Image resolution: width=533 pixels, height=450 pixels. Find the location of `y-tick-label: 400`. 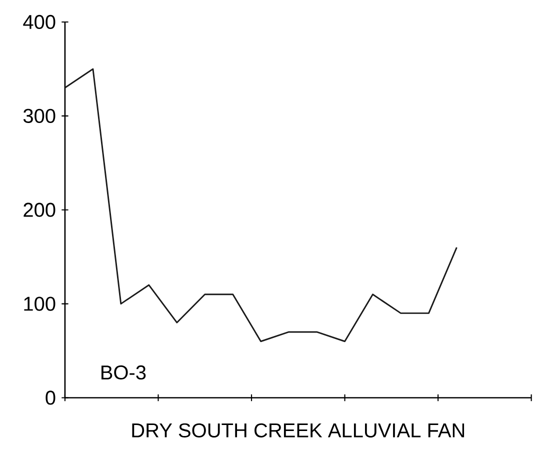

y-tick-label: 400 is located at coordinates (39, 22).